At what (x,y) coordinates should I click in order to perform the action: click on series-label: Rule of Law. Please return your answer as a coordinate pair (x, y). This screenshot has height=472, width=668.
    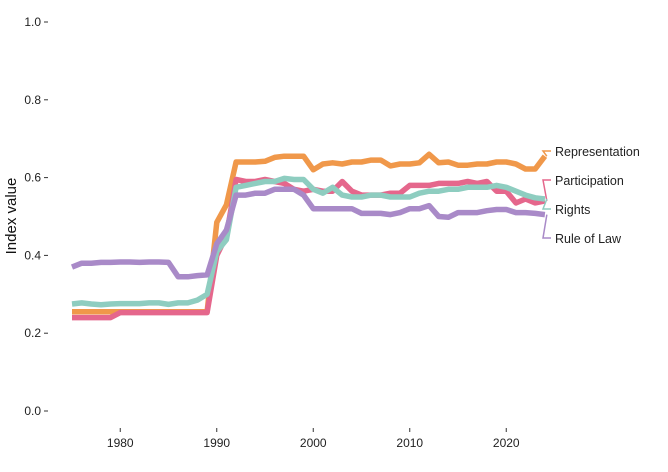
    Looking at the image, I should click on (588, 239).